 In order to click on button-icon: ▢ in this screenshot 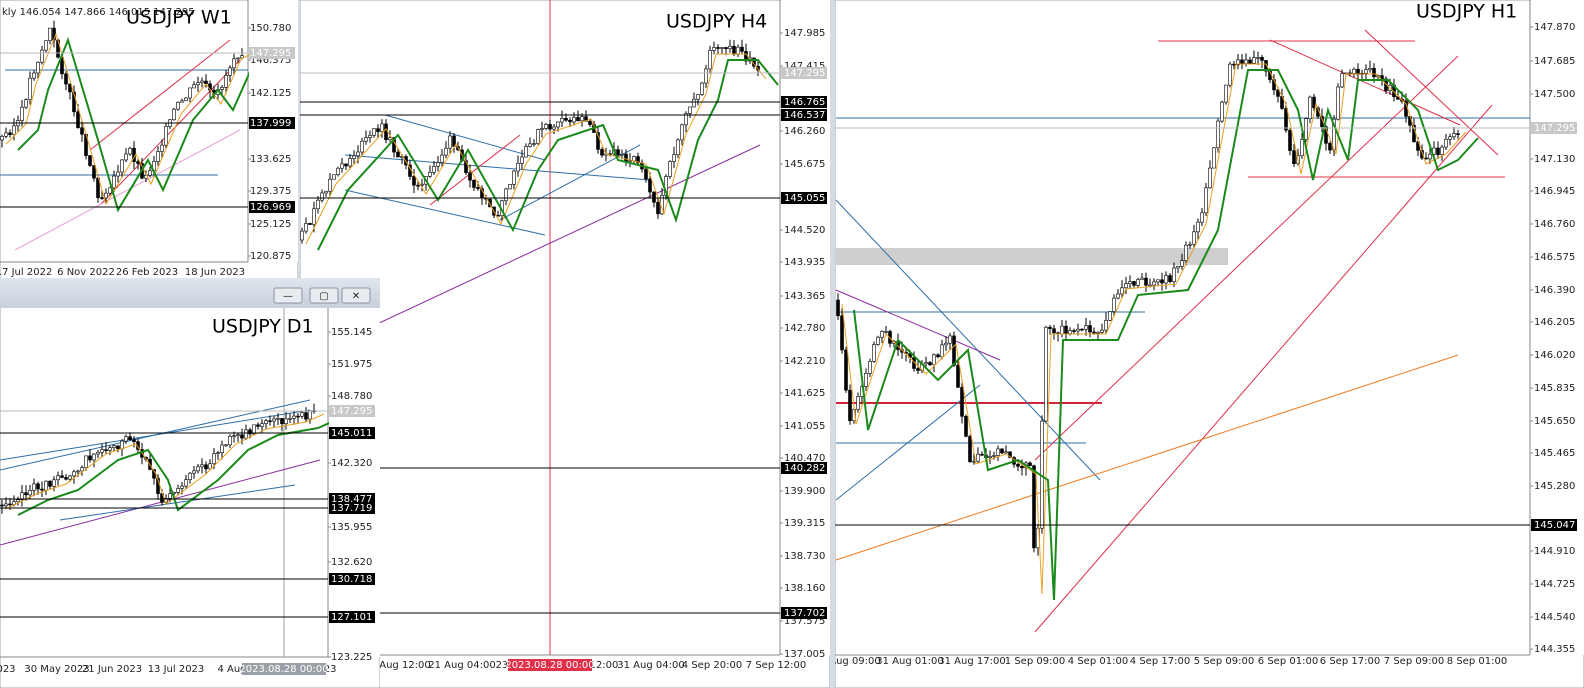, I will do `click(323, 296)`.